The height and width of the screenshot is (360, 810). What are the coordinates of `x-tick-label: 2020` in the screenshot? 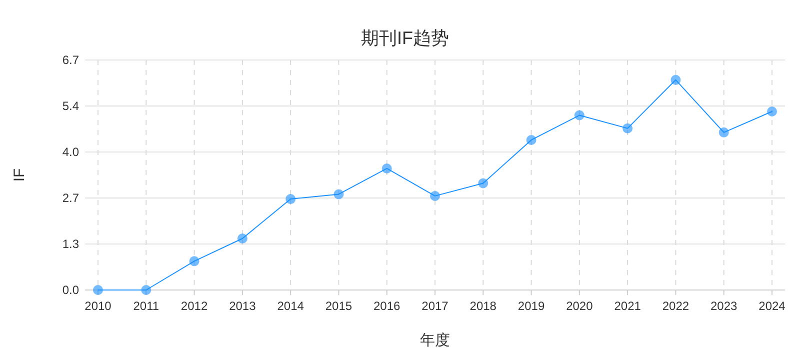 It's located at (580, 306).